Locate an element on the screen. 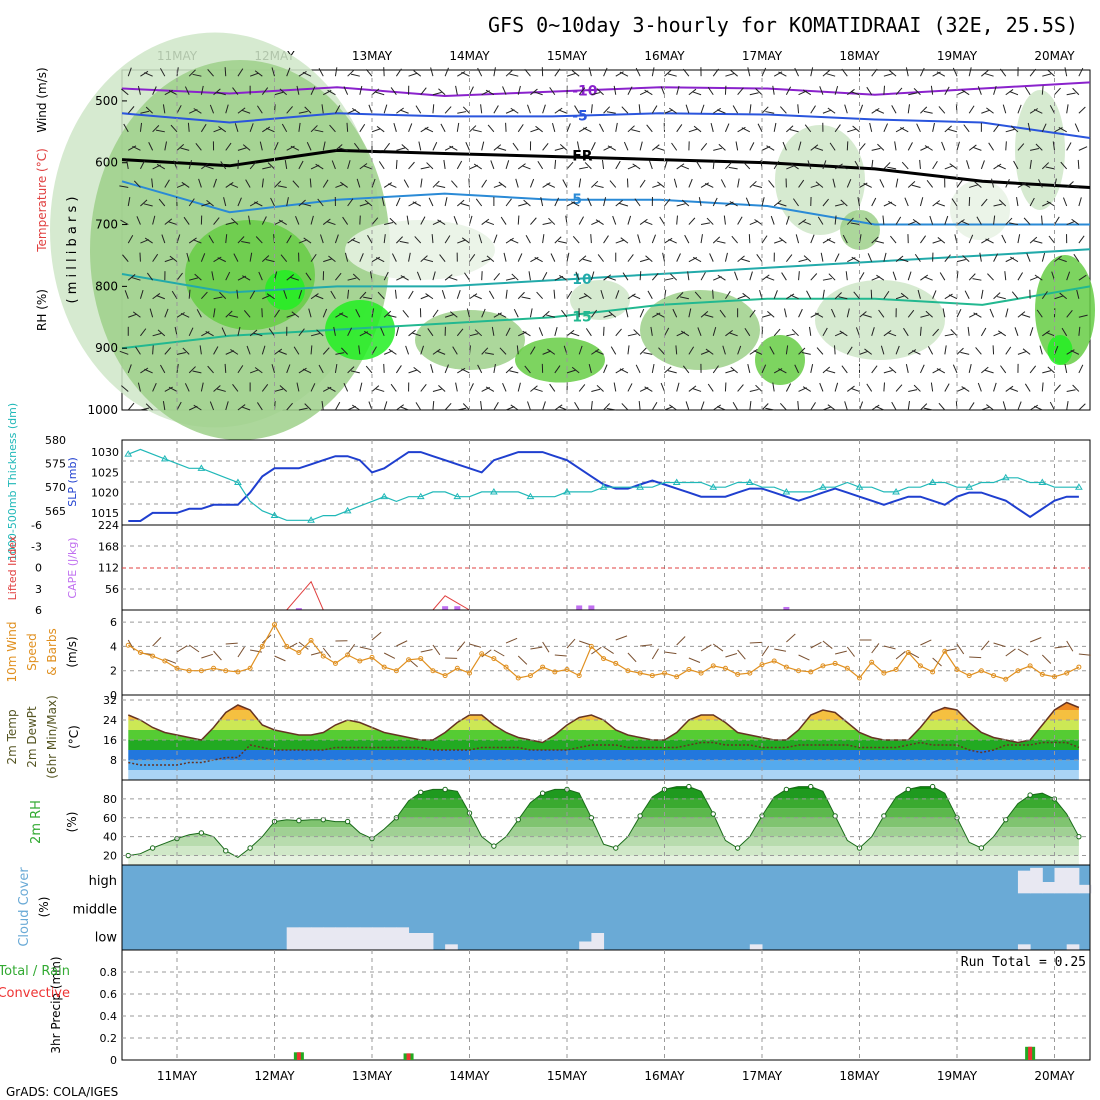 The height and width of the screenshot is (1100, 1100). isotherm-label: 5 is located at coordinates (577, 200).